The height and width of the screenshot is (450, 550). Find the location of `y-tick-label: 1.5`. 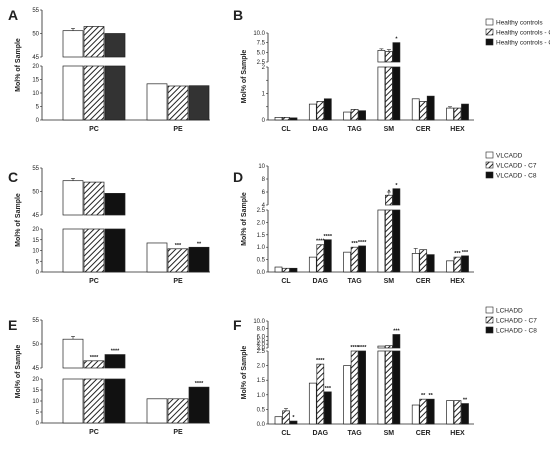

y-tick-label: 1.5 is located at coordinates (261, 381).